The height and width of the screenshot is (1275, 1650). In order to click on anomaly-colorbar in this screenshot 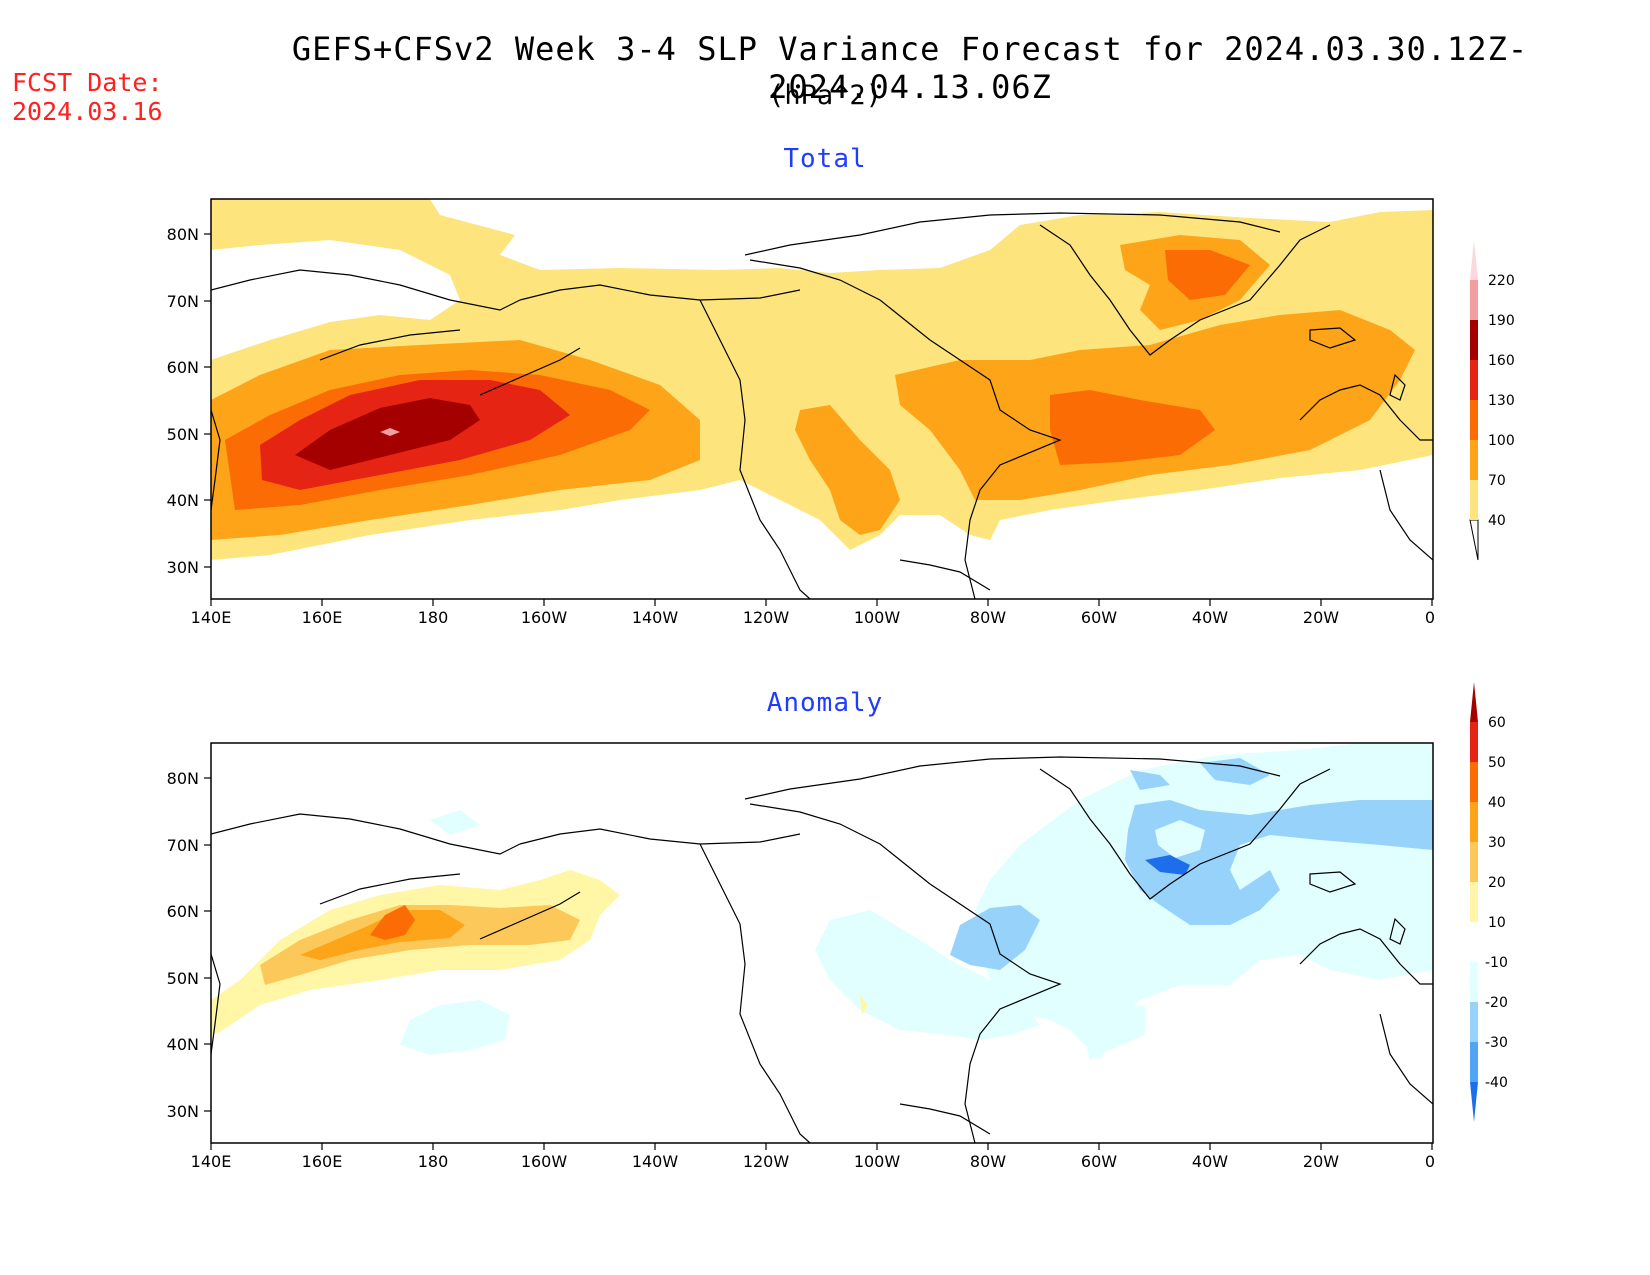, I will do `click(1474, 902)`.